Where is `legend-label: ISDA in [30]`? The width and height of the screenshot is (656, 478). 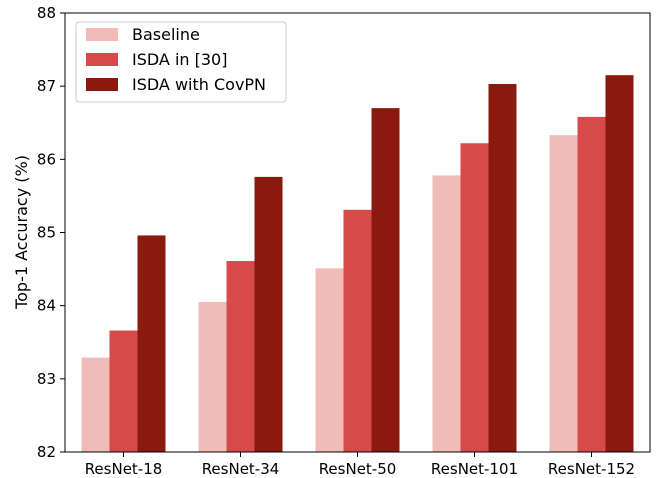
legend-label: ISDA in [30] is located at coordinates (179, 59).